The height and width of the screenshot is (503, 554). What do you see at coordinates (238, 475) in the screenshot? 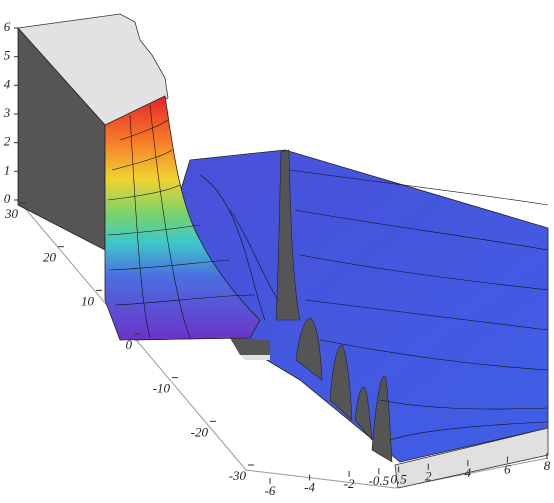
I see `y-tick-label: -30` at bounding box center [238, 475].